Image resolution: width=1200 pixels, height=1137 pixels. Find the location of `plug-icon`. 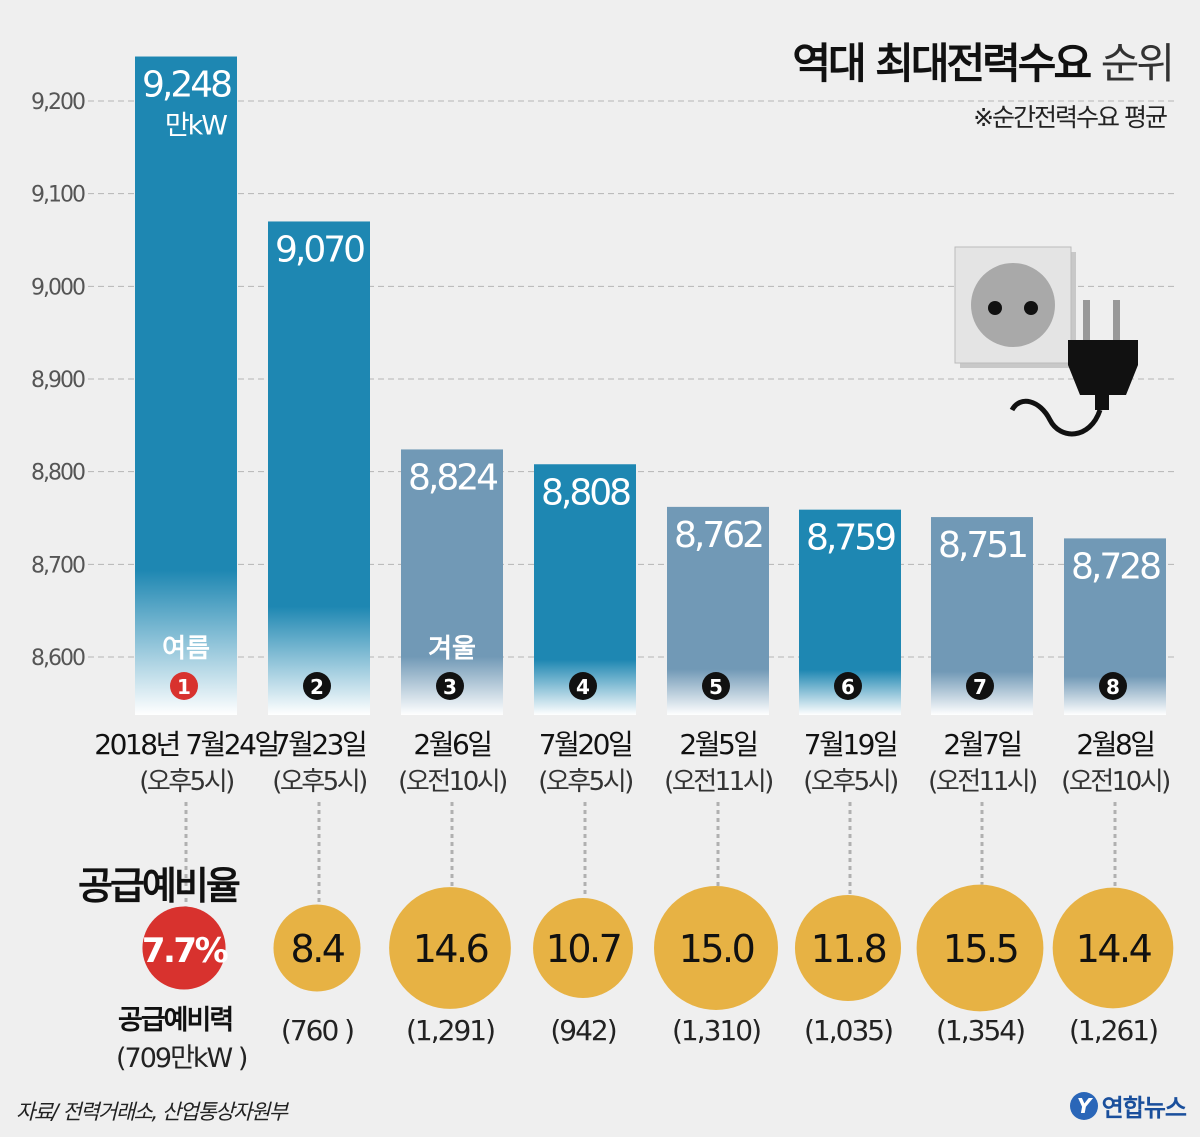

plug-icon is located at coordinates (1073, 368).